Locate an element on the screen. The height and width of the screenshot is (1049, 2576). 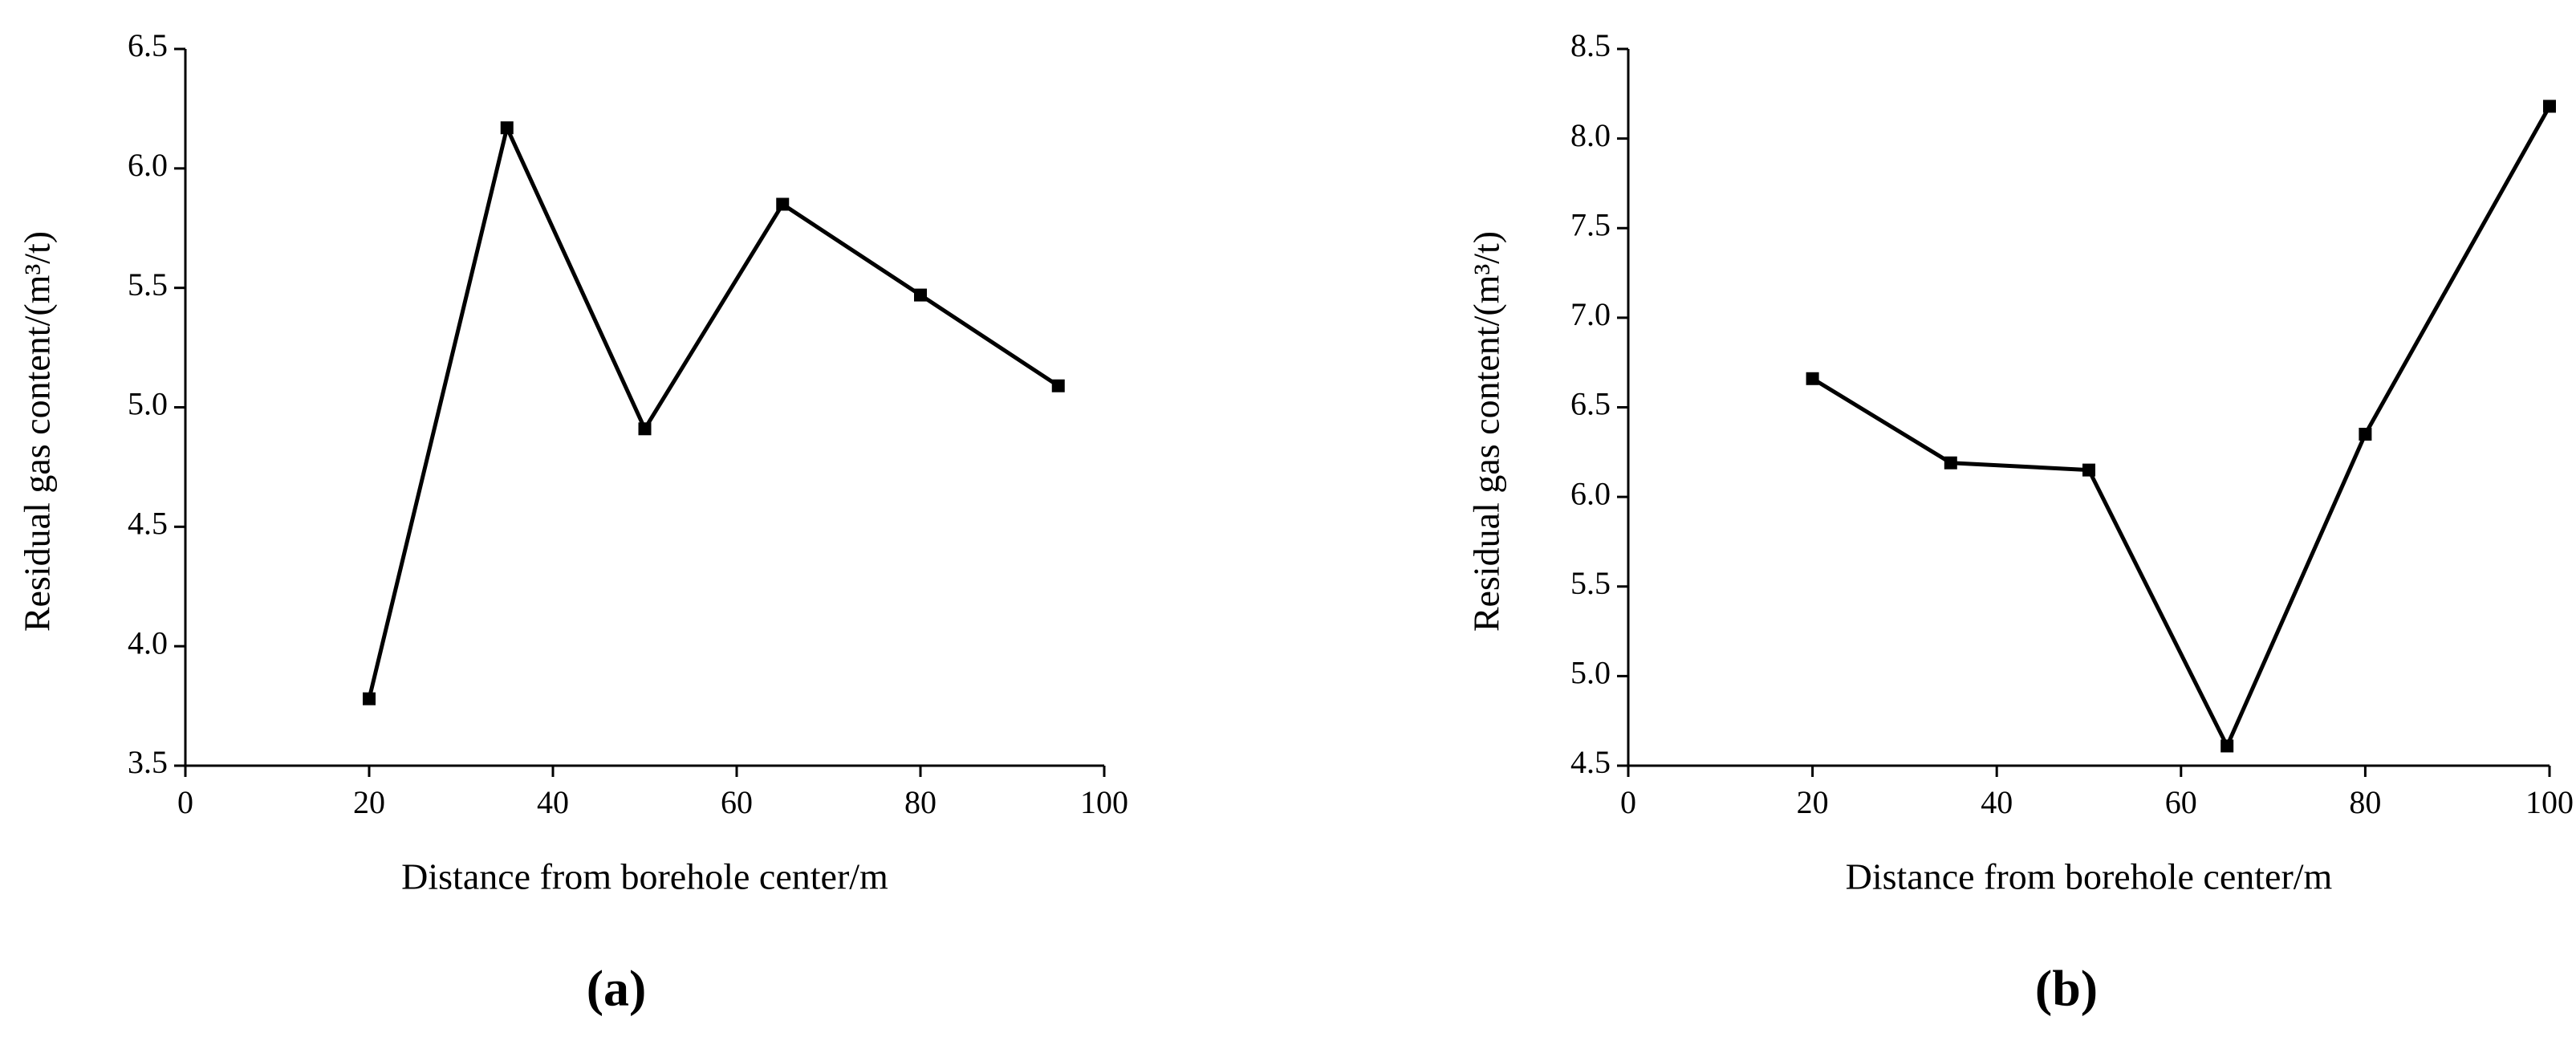
panel-label: (b) is located at coordinates (2067, 988).